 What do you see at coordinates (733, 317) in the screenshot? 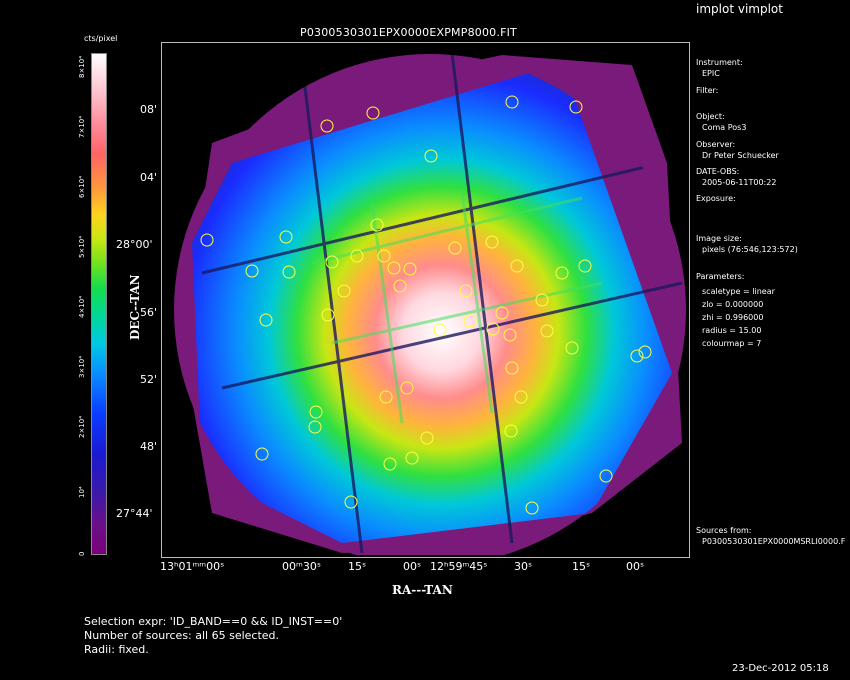
I see `param-zhi: zhi = 0.996000` at bounding box center [733, 317].